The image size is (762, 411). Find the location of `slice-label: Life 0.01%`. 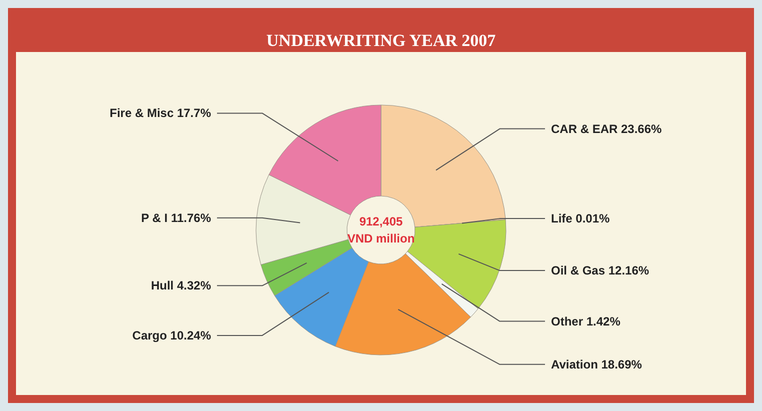

slice-label: Life 0.01% is located at coordinates (580, 219).